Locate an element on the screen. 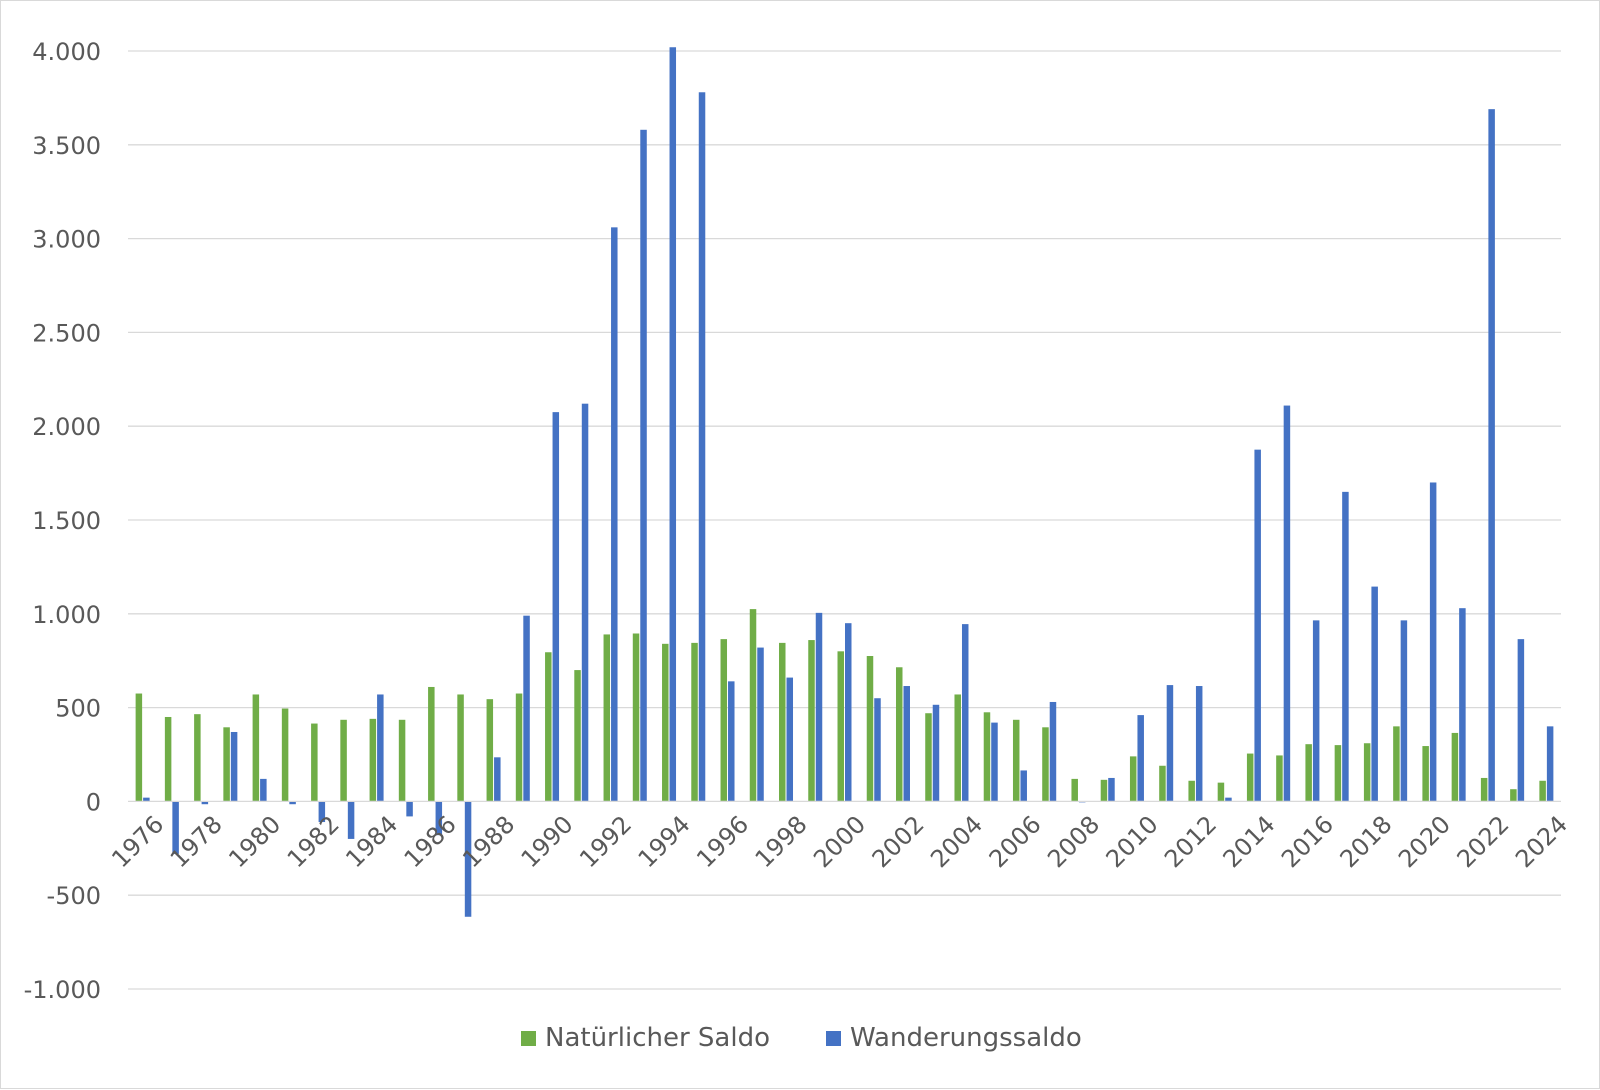 The image size is (1600, 1090). bar-wanderungssaldo-2006 is located at coordinates (1023, 786).